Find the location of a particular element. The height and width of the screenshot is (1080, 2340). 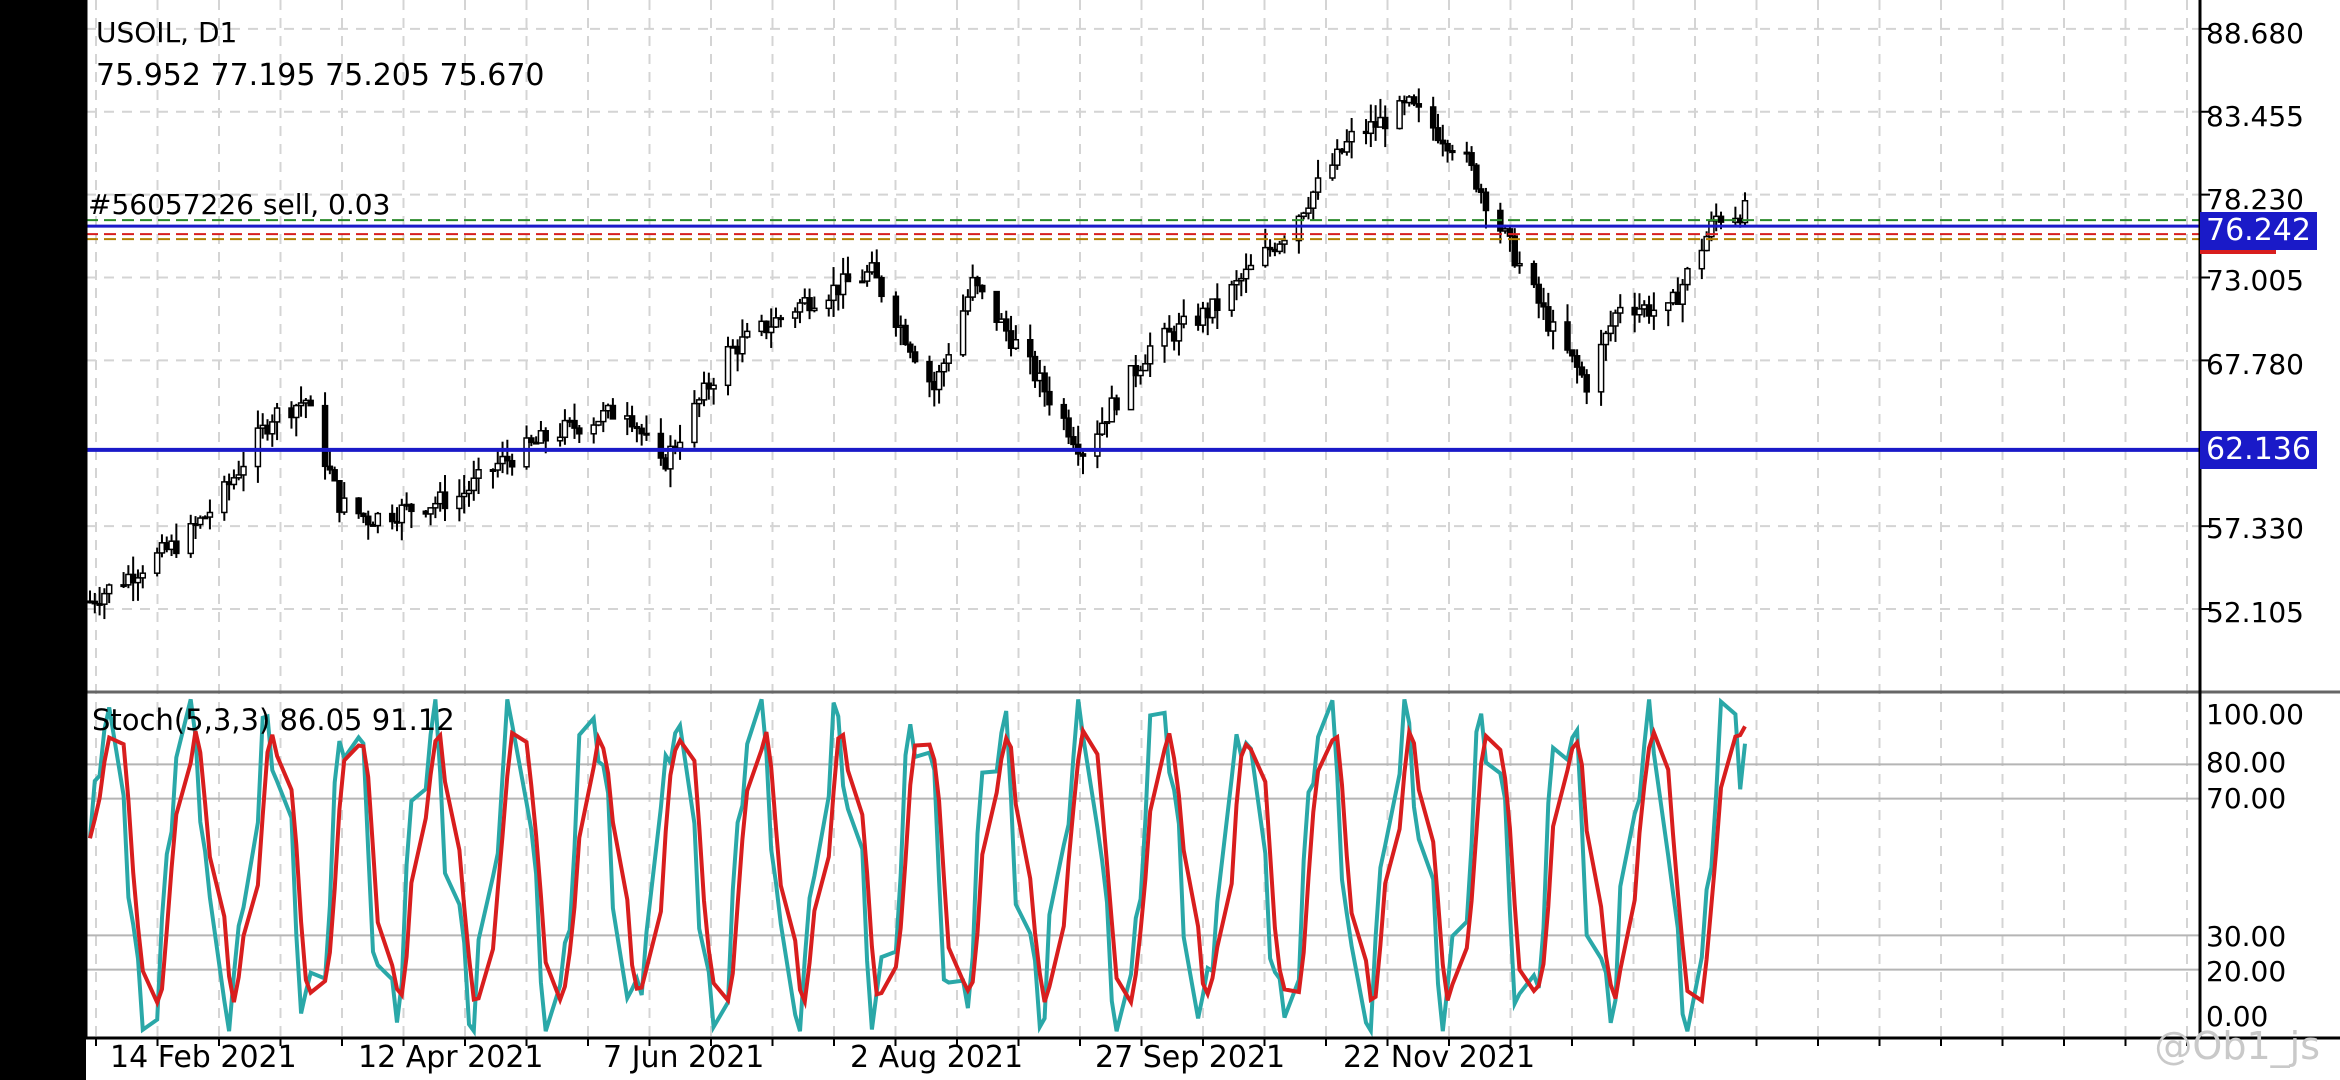

price-tick: 57.330 is located at coordinates (2255, 528).